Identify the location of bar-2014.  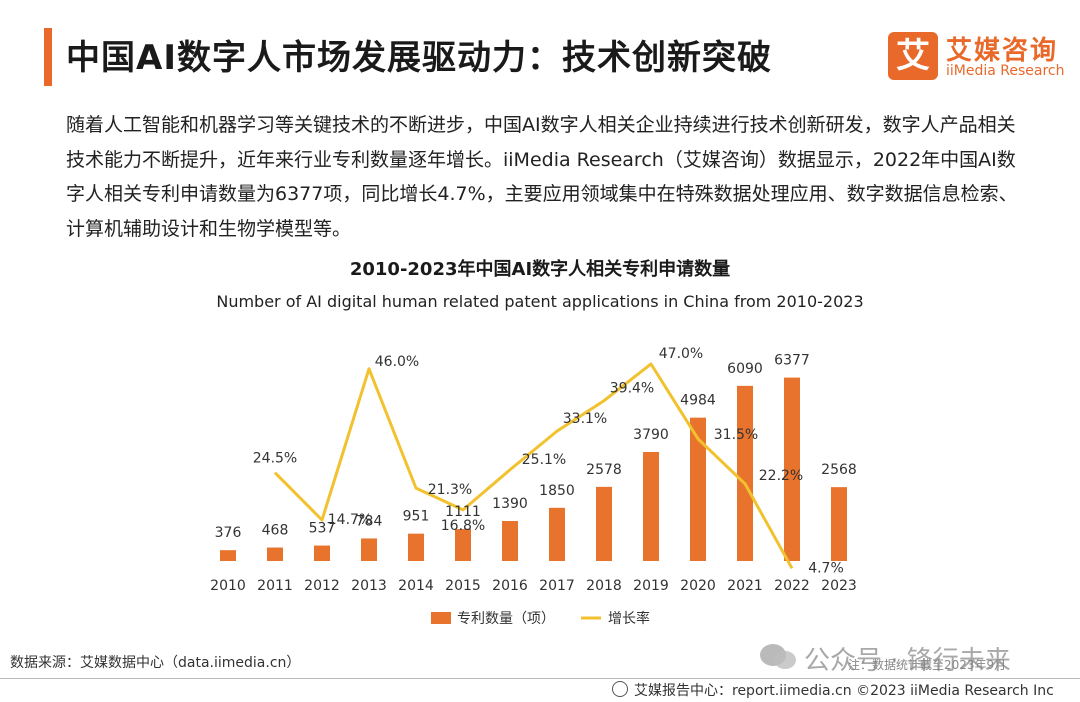
(416, 547).